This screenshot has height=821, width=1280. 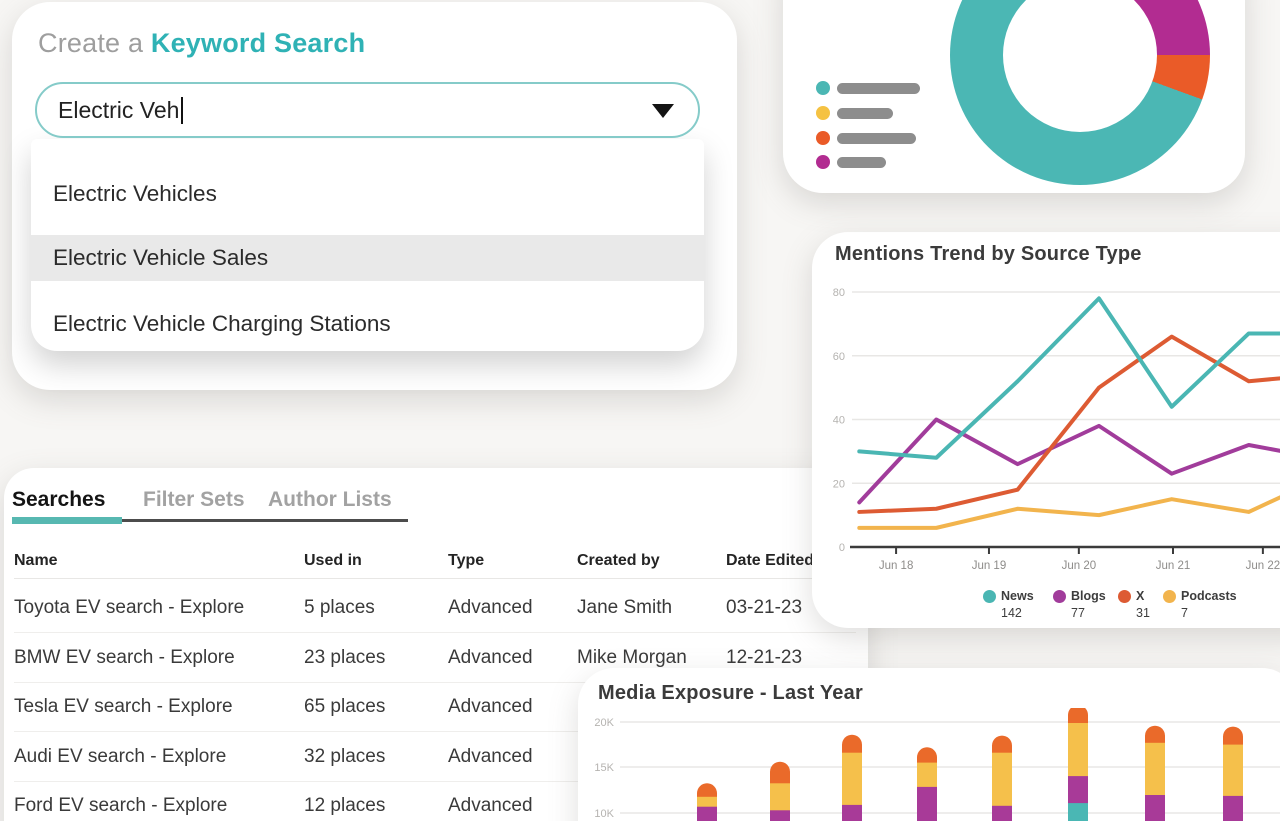 What do you see at coordinates (330, 499) in the screenshot?
I see `tab-author-lists: Author Lists` at bounding box center [330, 499].